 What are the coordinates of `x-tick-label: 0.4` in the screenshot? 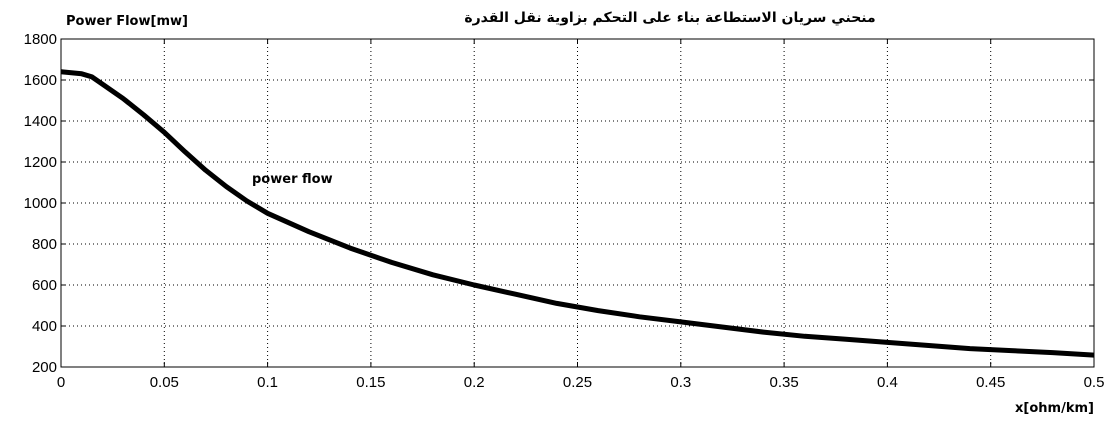 It's located at (887, 382).